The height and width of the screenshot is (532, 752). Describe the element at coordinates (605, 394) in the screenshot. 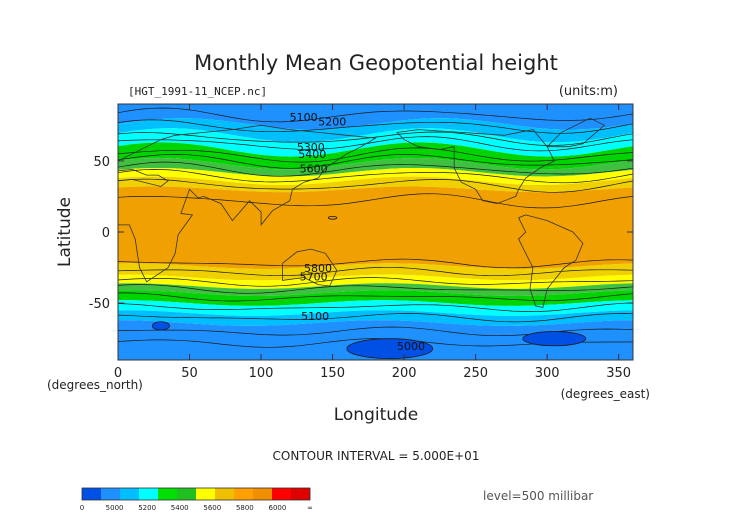

I see `x-unit-label: (degrees_east)` at that location.